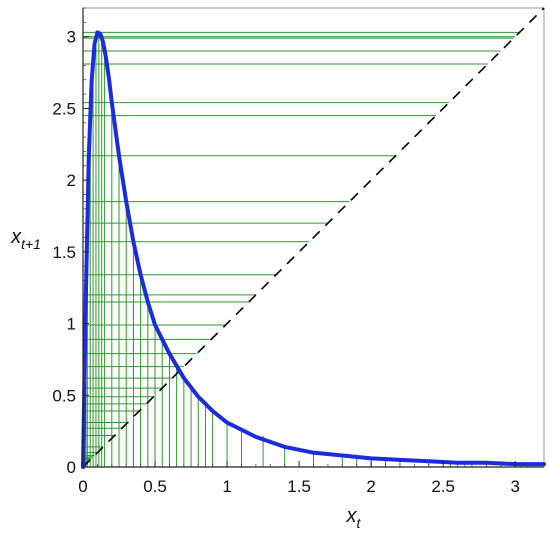  I want to click on x-axis-label-base: x, so click(352, 516).